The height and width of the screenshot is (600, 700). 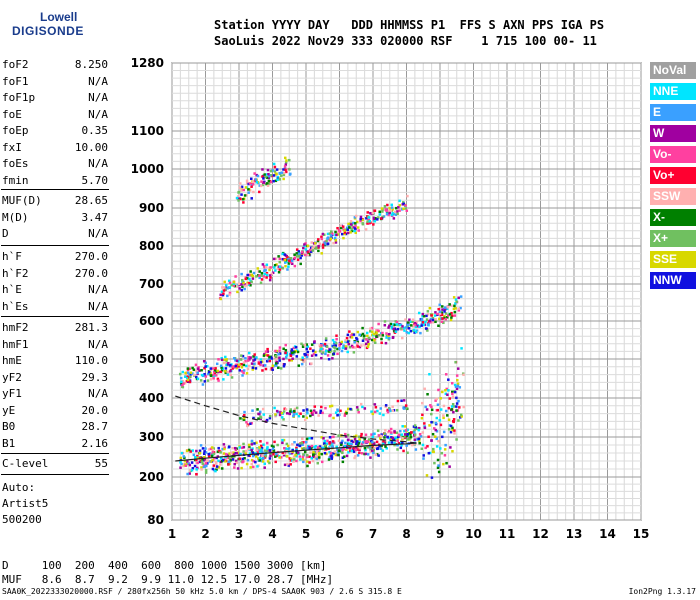 I want to click on y-tick-label: 1100, so click(x=147, y=131).